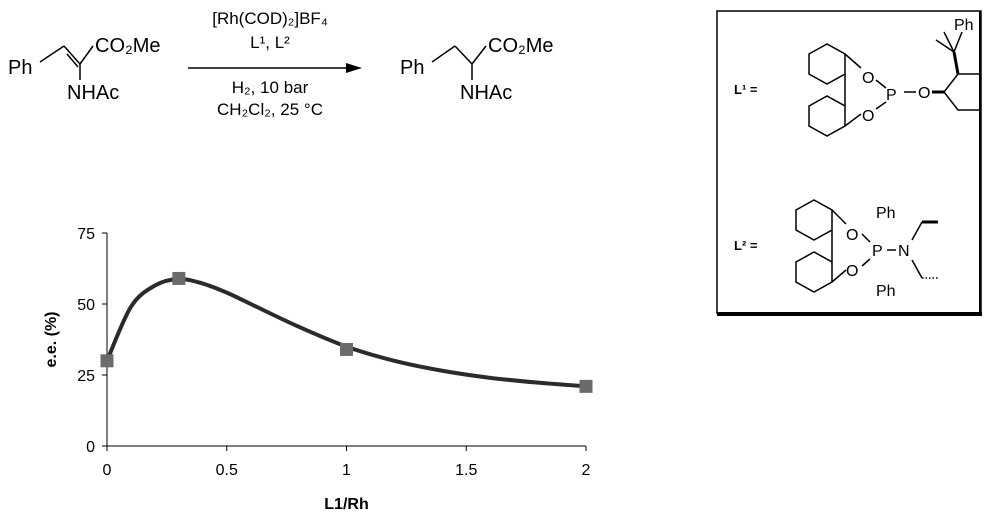 The image size is (984, 516). I want to click on y-tick-label: 0, so click(90, 447).